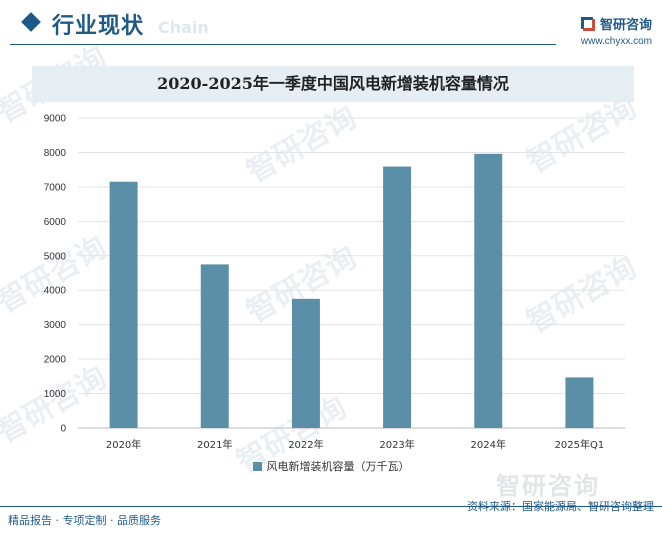  Describe the element at coordinates (488, 444) in the screenshot. I see `x-tick-label: 2024年` at that location.